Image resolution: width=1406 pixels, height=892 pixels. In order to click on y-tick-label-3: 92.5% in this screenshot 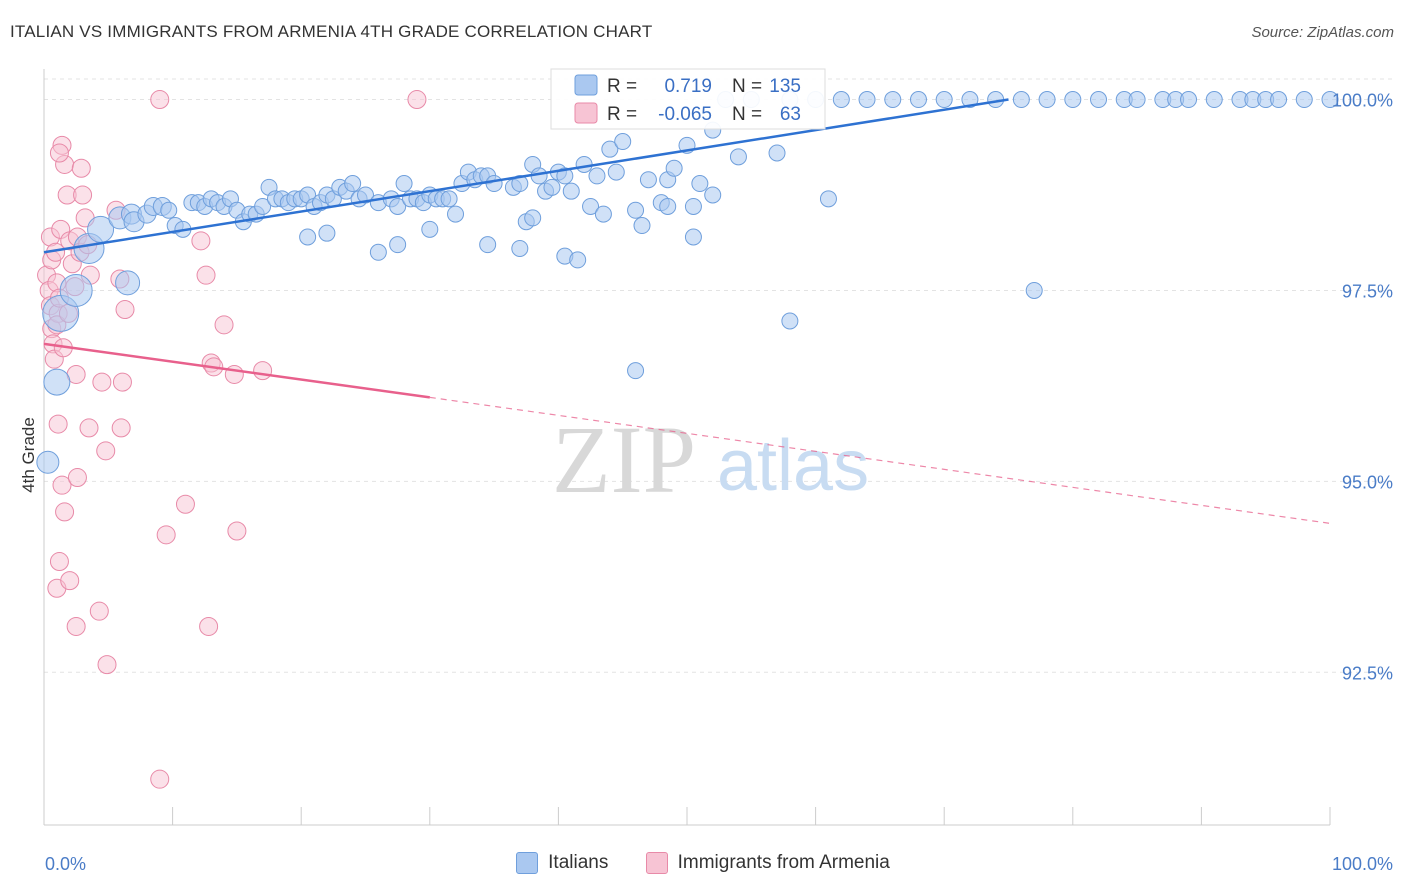, I will do `click(1367, 673)`.